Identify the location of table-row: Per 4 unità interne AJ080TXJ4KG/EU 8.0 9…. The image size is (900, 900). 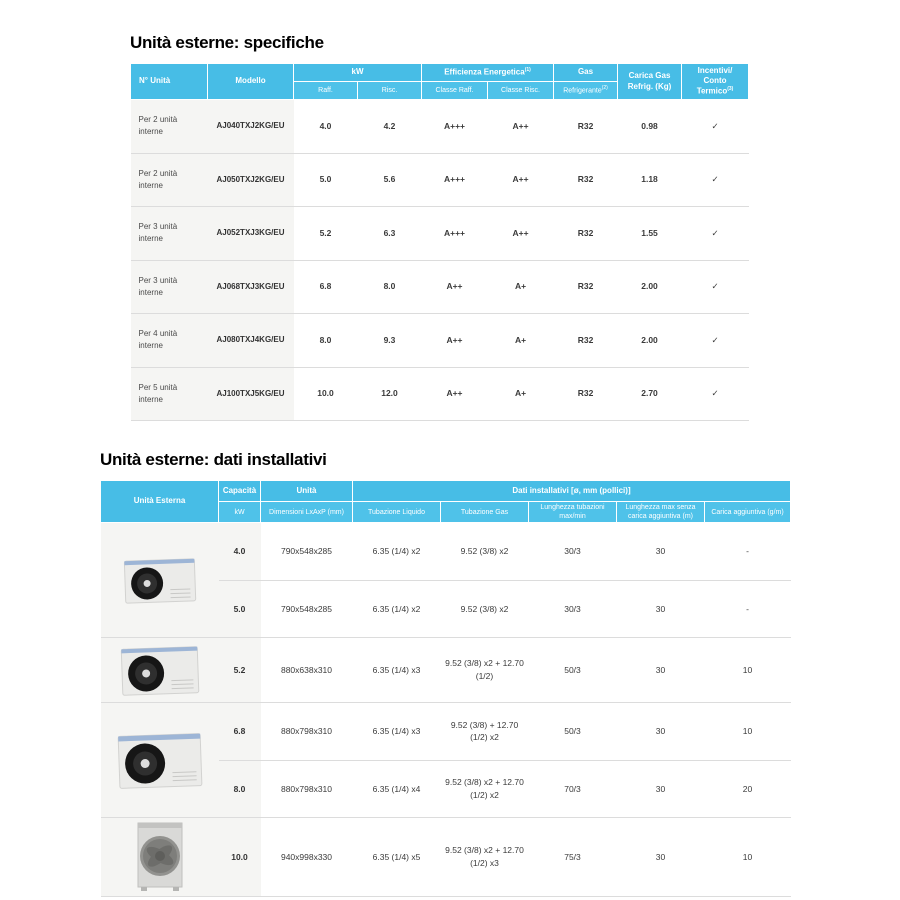
(439, 340).